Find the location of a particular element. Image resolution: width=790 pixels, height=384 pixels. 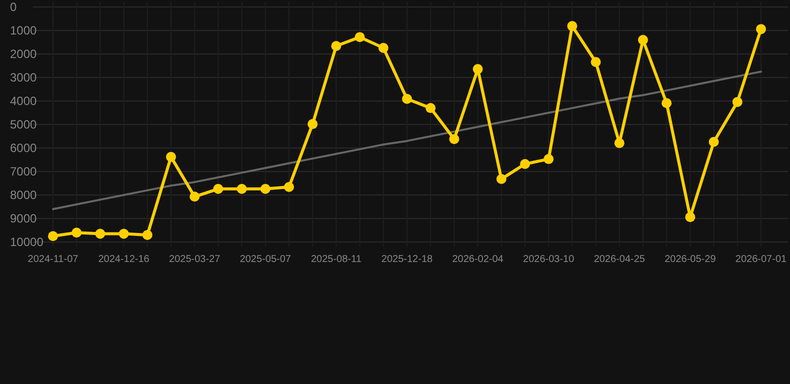

y-tick-label: 6000 is located at coordinates (24, 148).